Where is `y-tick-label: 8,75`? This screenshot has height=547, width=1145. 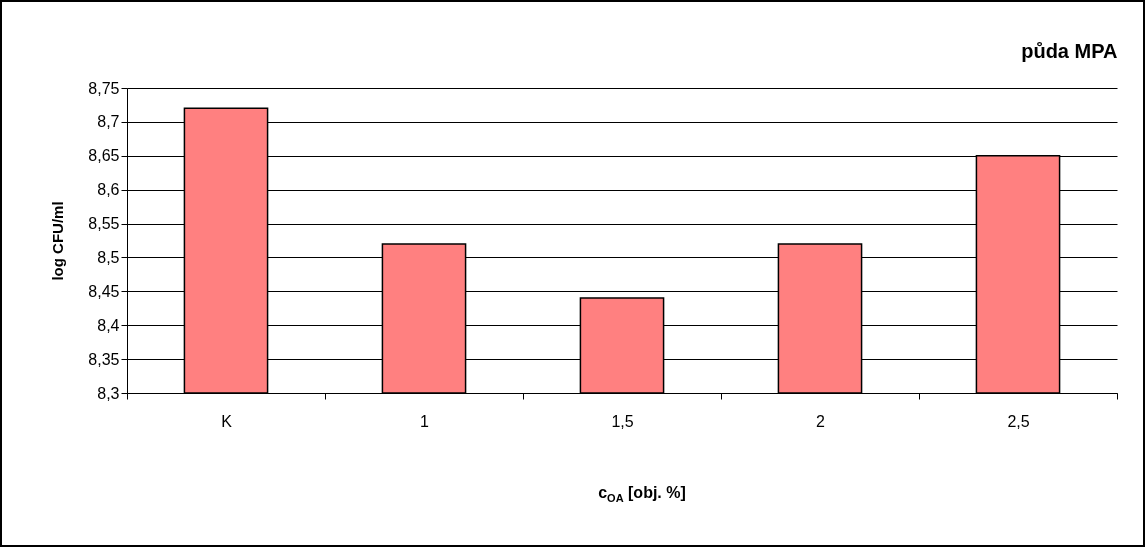 y-tick-label: 8,75 is located at coordinates (104, 88).